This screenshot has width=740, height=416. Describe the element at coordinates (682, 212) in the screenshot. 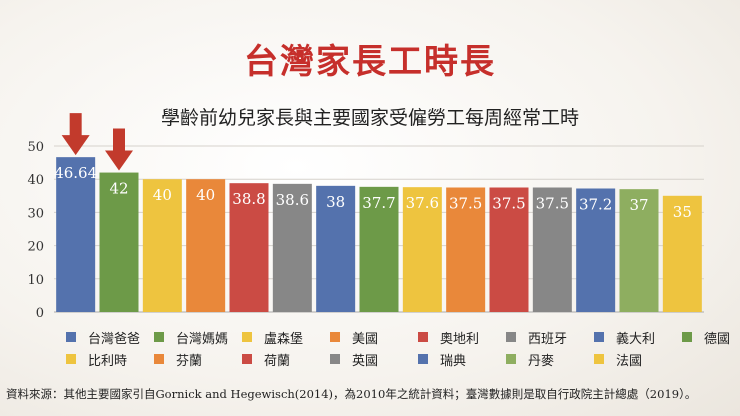

I see `data-label: 35` at that location.